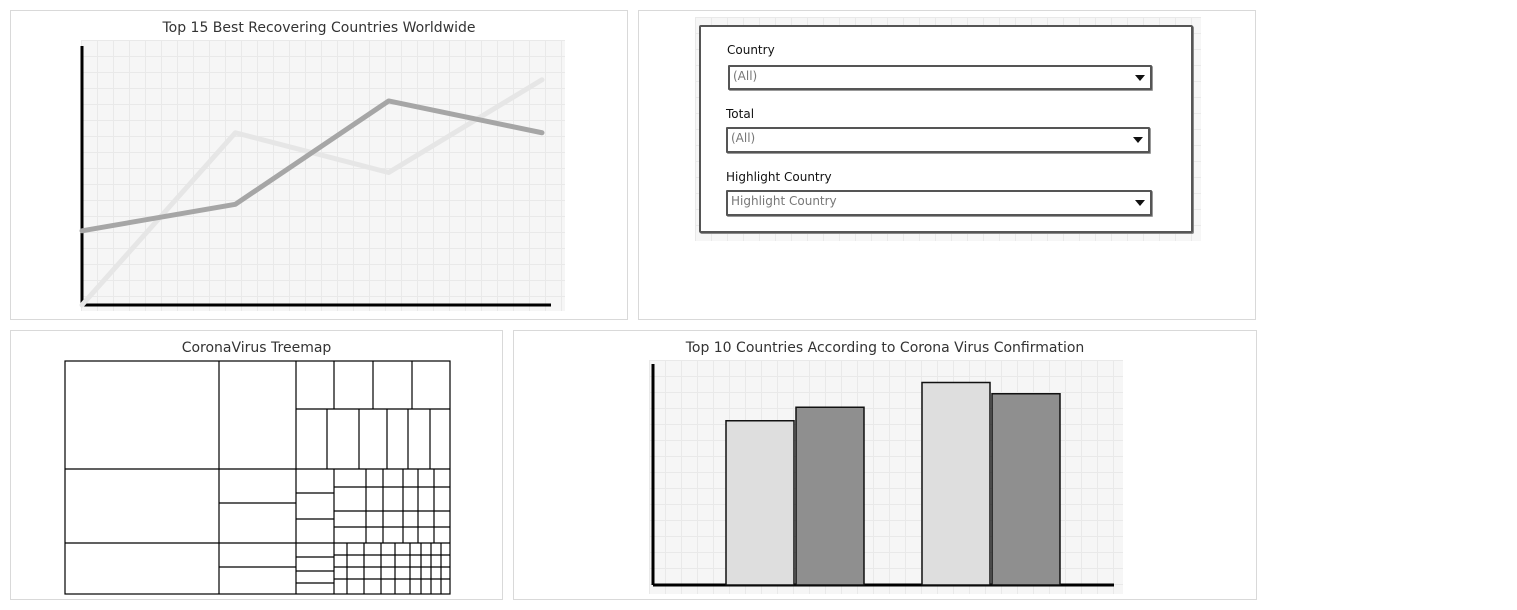  I want to click on bar-g2-s2, so click(1026, 489).